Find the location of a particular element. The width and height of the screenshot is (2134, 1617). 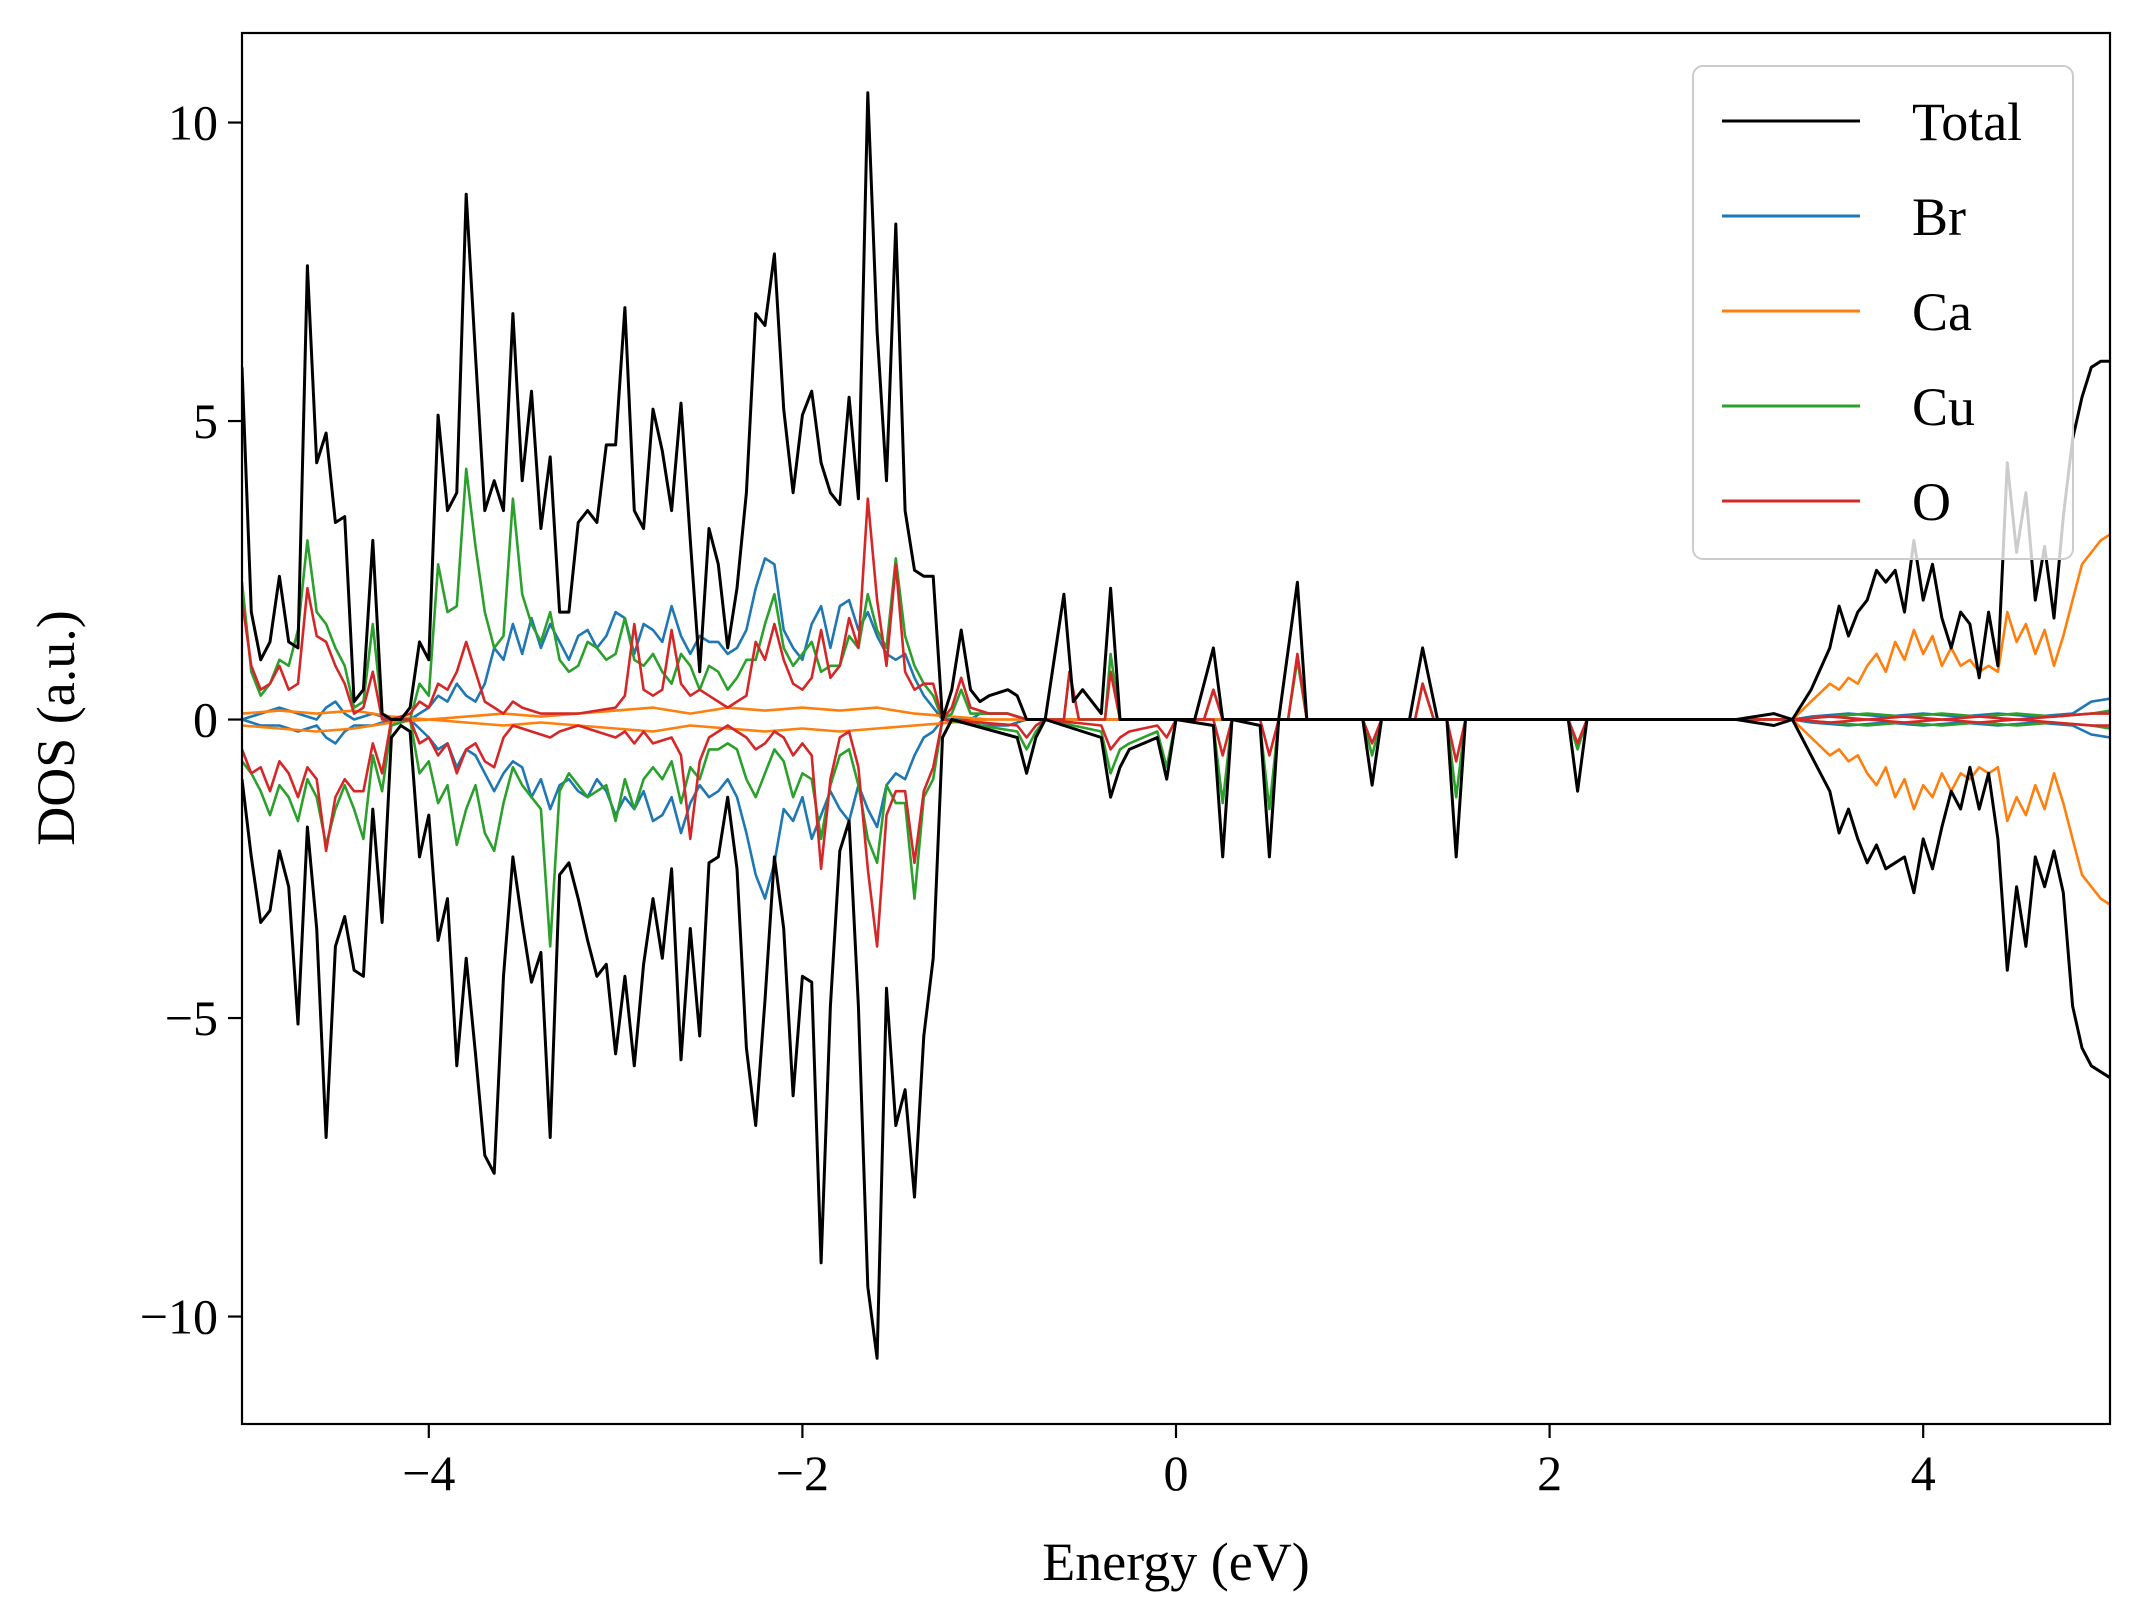

x-tick-label: −4 is located at coordinates (428, 1473).